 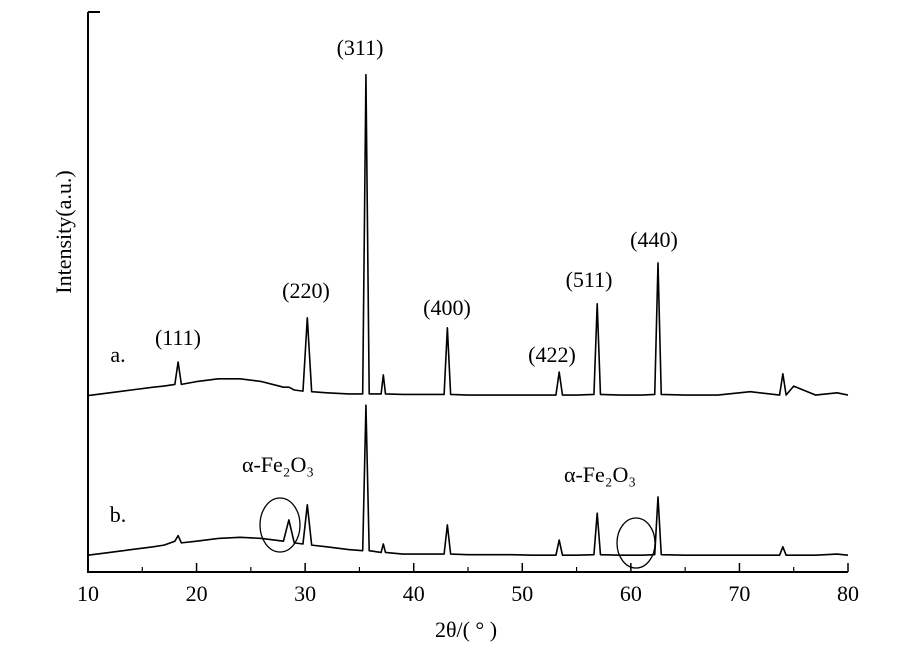 What do you see at coordinates (848, 593) in the screenshot?
I see `x-tick-label: 80` at bounding box center [848, 593].